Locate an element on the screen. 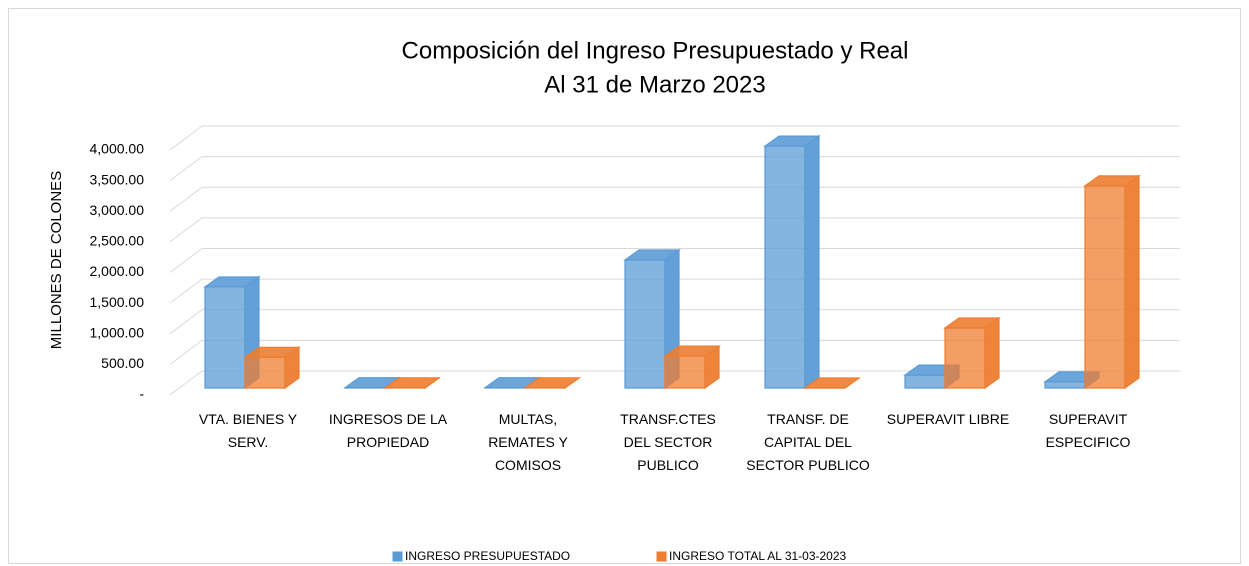 This screenshot has height=566, width=1249. y-tick-label: 3,500.00 is located at coordinates (117, 179).